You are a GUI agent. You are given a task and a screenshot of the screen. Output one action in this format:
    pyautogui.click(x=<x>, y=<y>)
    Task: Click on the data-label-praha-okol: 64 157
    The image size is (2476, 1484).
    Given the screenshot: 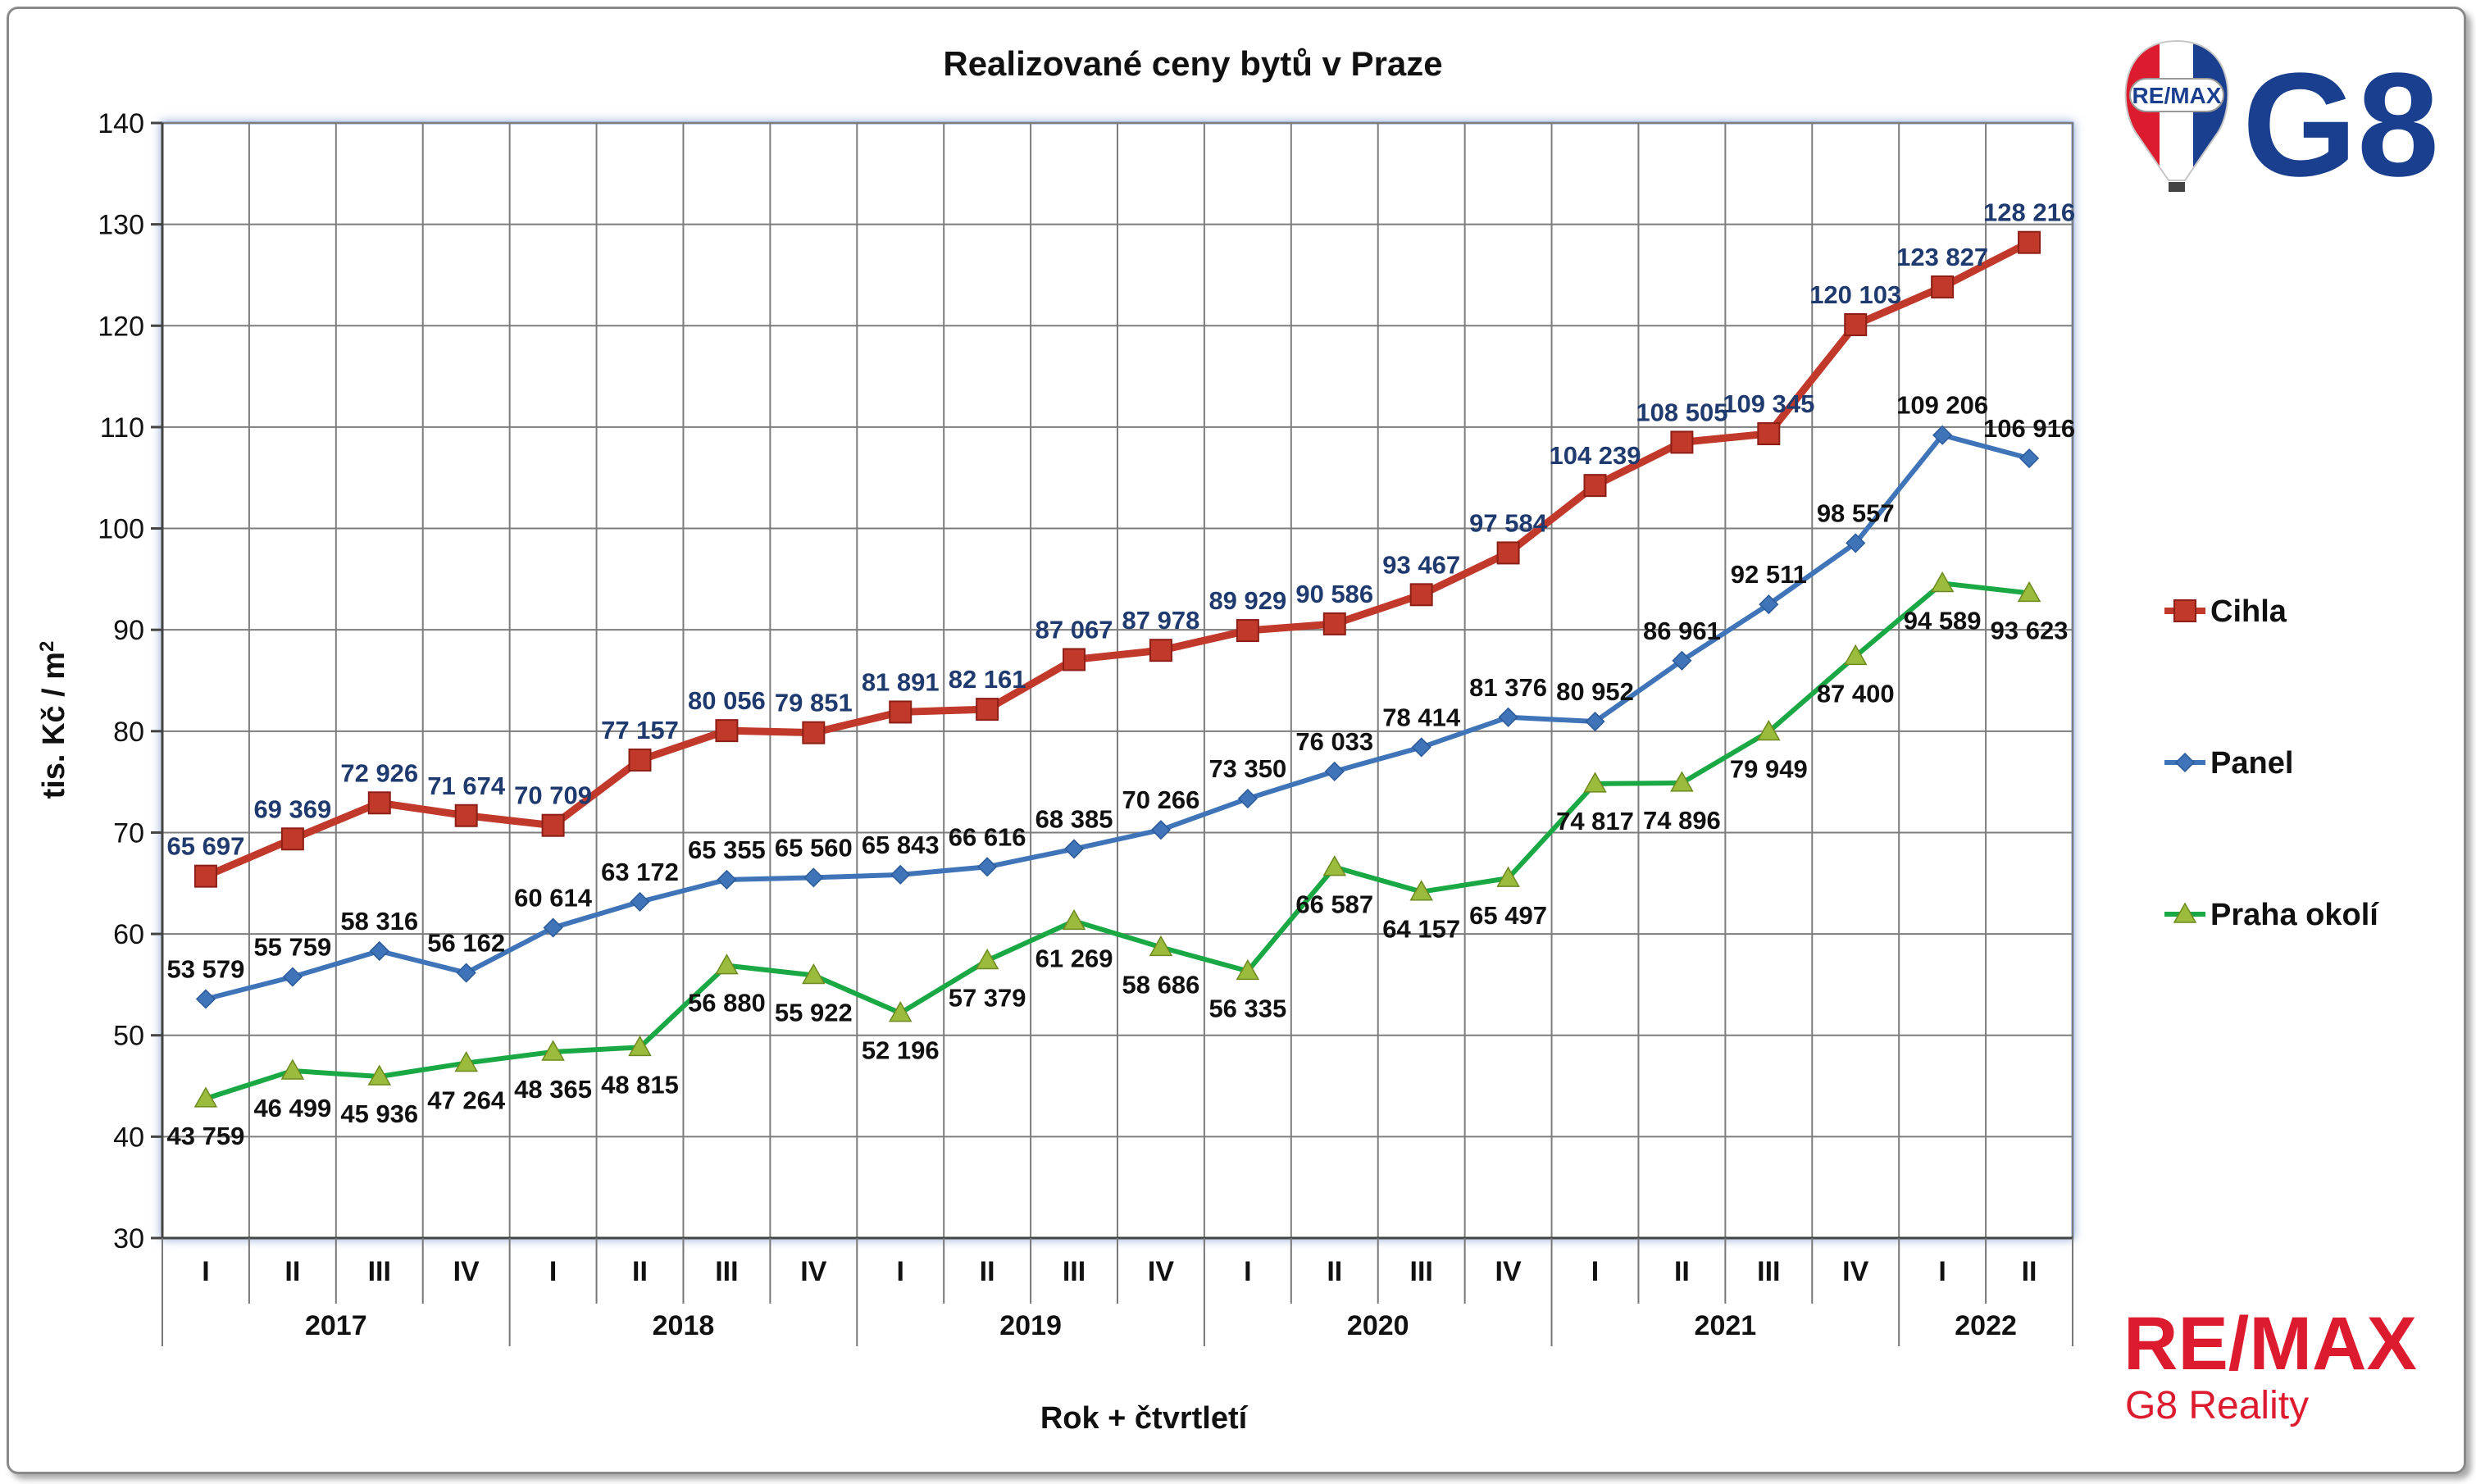 What is the action you would take?
    pyautogui.click(x=1421, y=929)
    